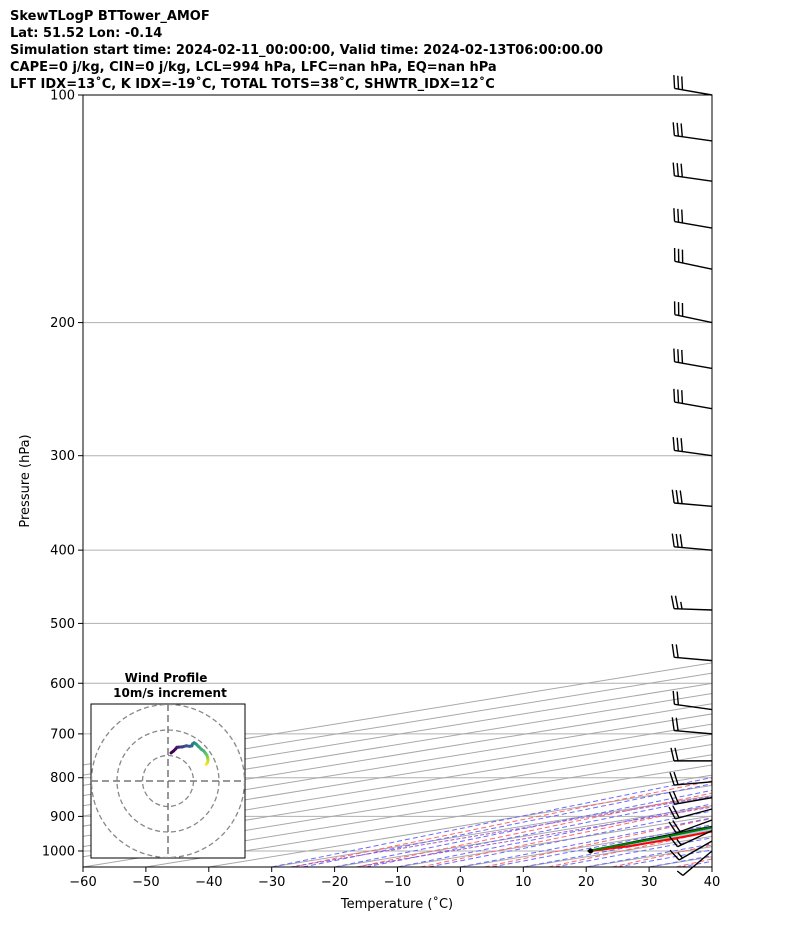 This screenshot has height=937, width=794. Describe the element at coordinates (649, 882) in the screenshot. I see `x-tick-label: 30` at that location.